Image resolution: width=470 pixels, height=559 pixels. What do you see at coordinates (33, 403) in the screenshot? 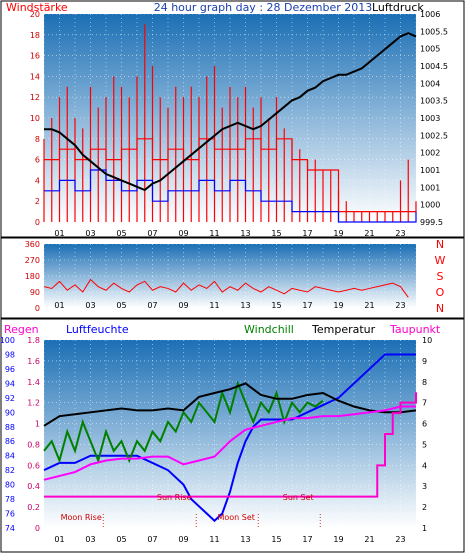
I see `y-tick-label: 1.2` at bounding box center [33, 403].